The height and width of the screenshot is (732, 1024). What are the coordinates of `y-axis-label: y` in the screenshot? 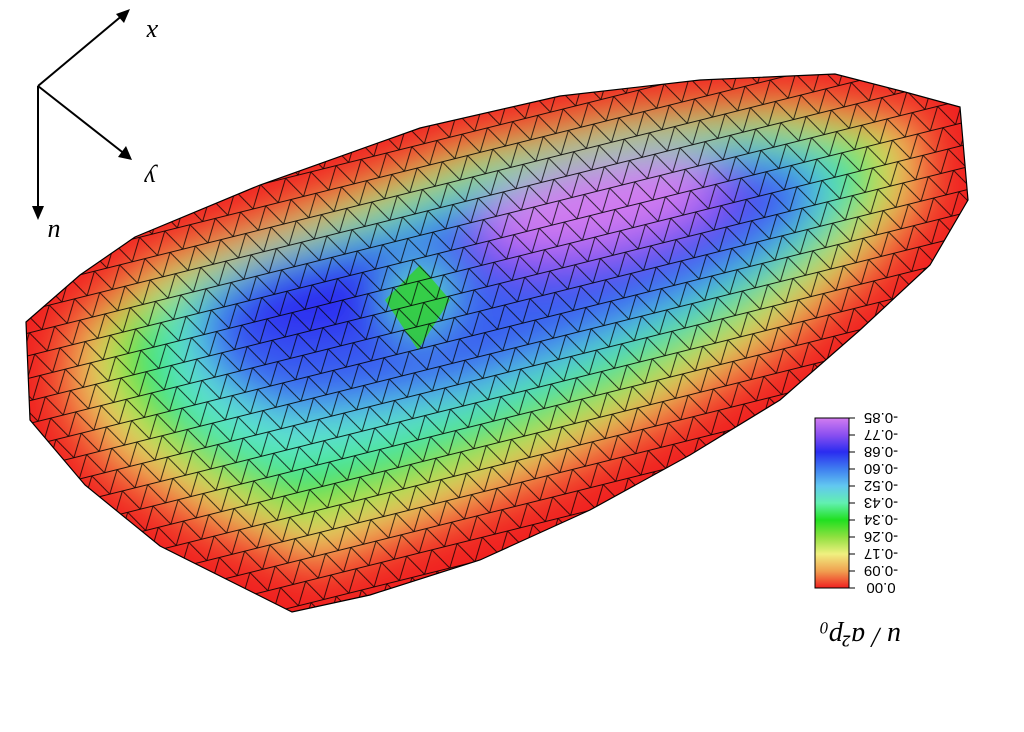 It's located at (151, 178).